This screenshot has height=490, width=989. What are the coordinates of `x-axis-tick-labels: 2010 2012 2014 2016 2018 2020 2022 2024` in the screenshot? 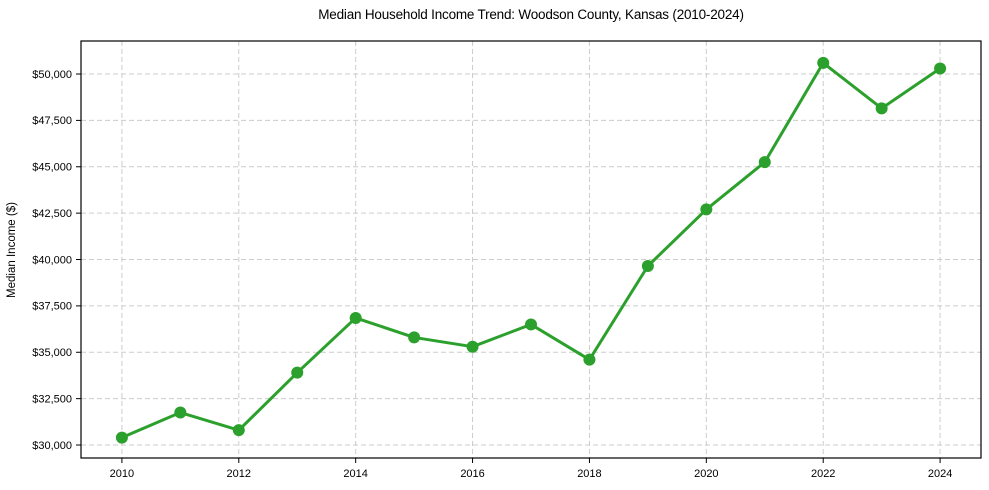 It's located at (531, 474).